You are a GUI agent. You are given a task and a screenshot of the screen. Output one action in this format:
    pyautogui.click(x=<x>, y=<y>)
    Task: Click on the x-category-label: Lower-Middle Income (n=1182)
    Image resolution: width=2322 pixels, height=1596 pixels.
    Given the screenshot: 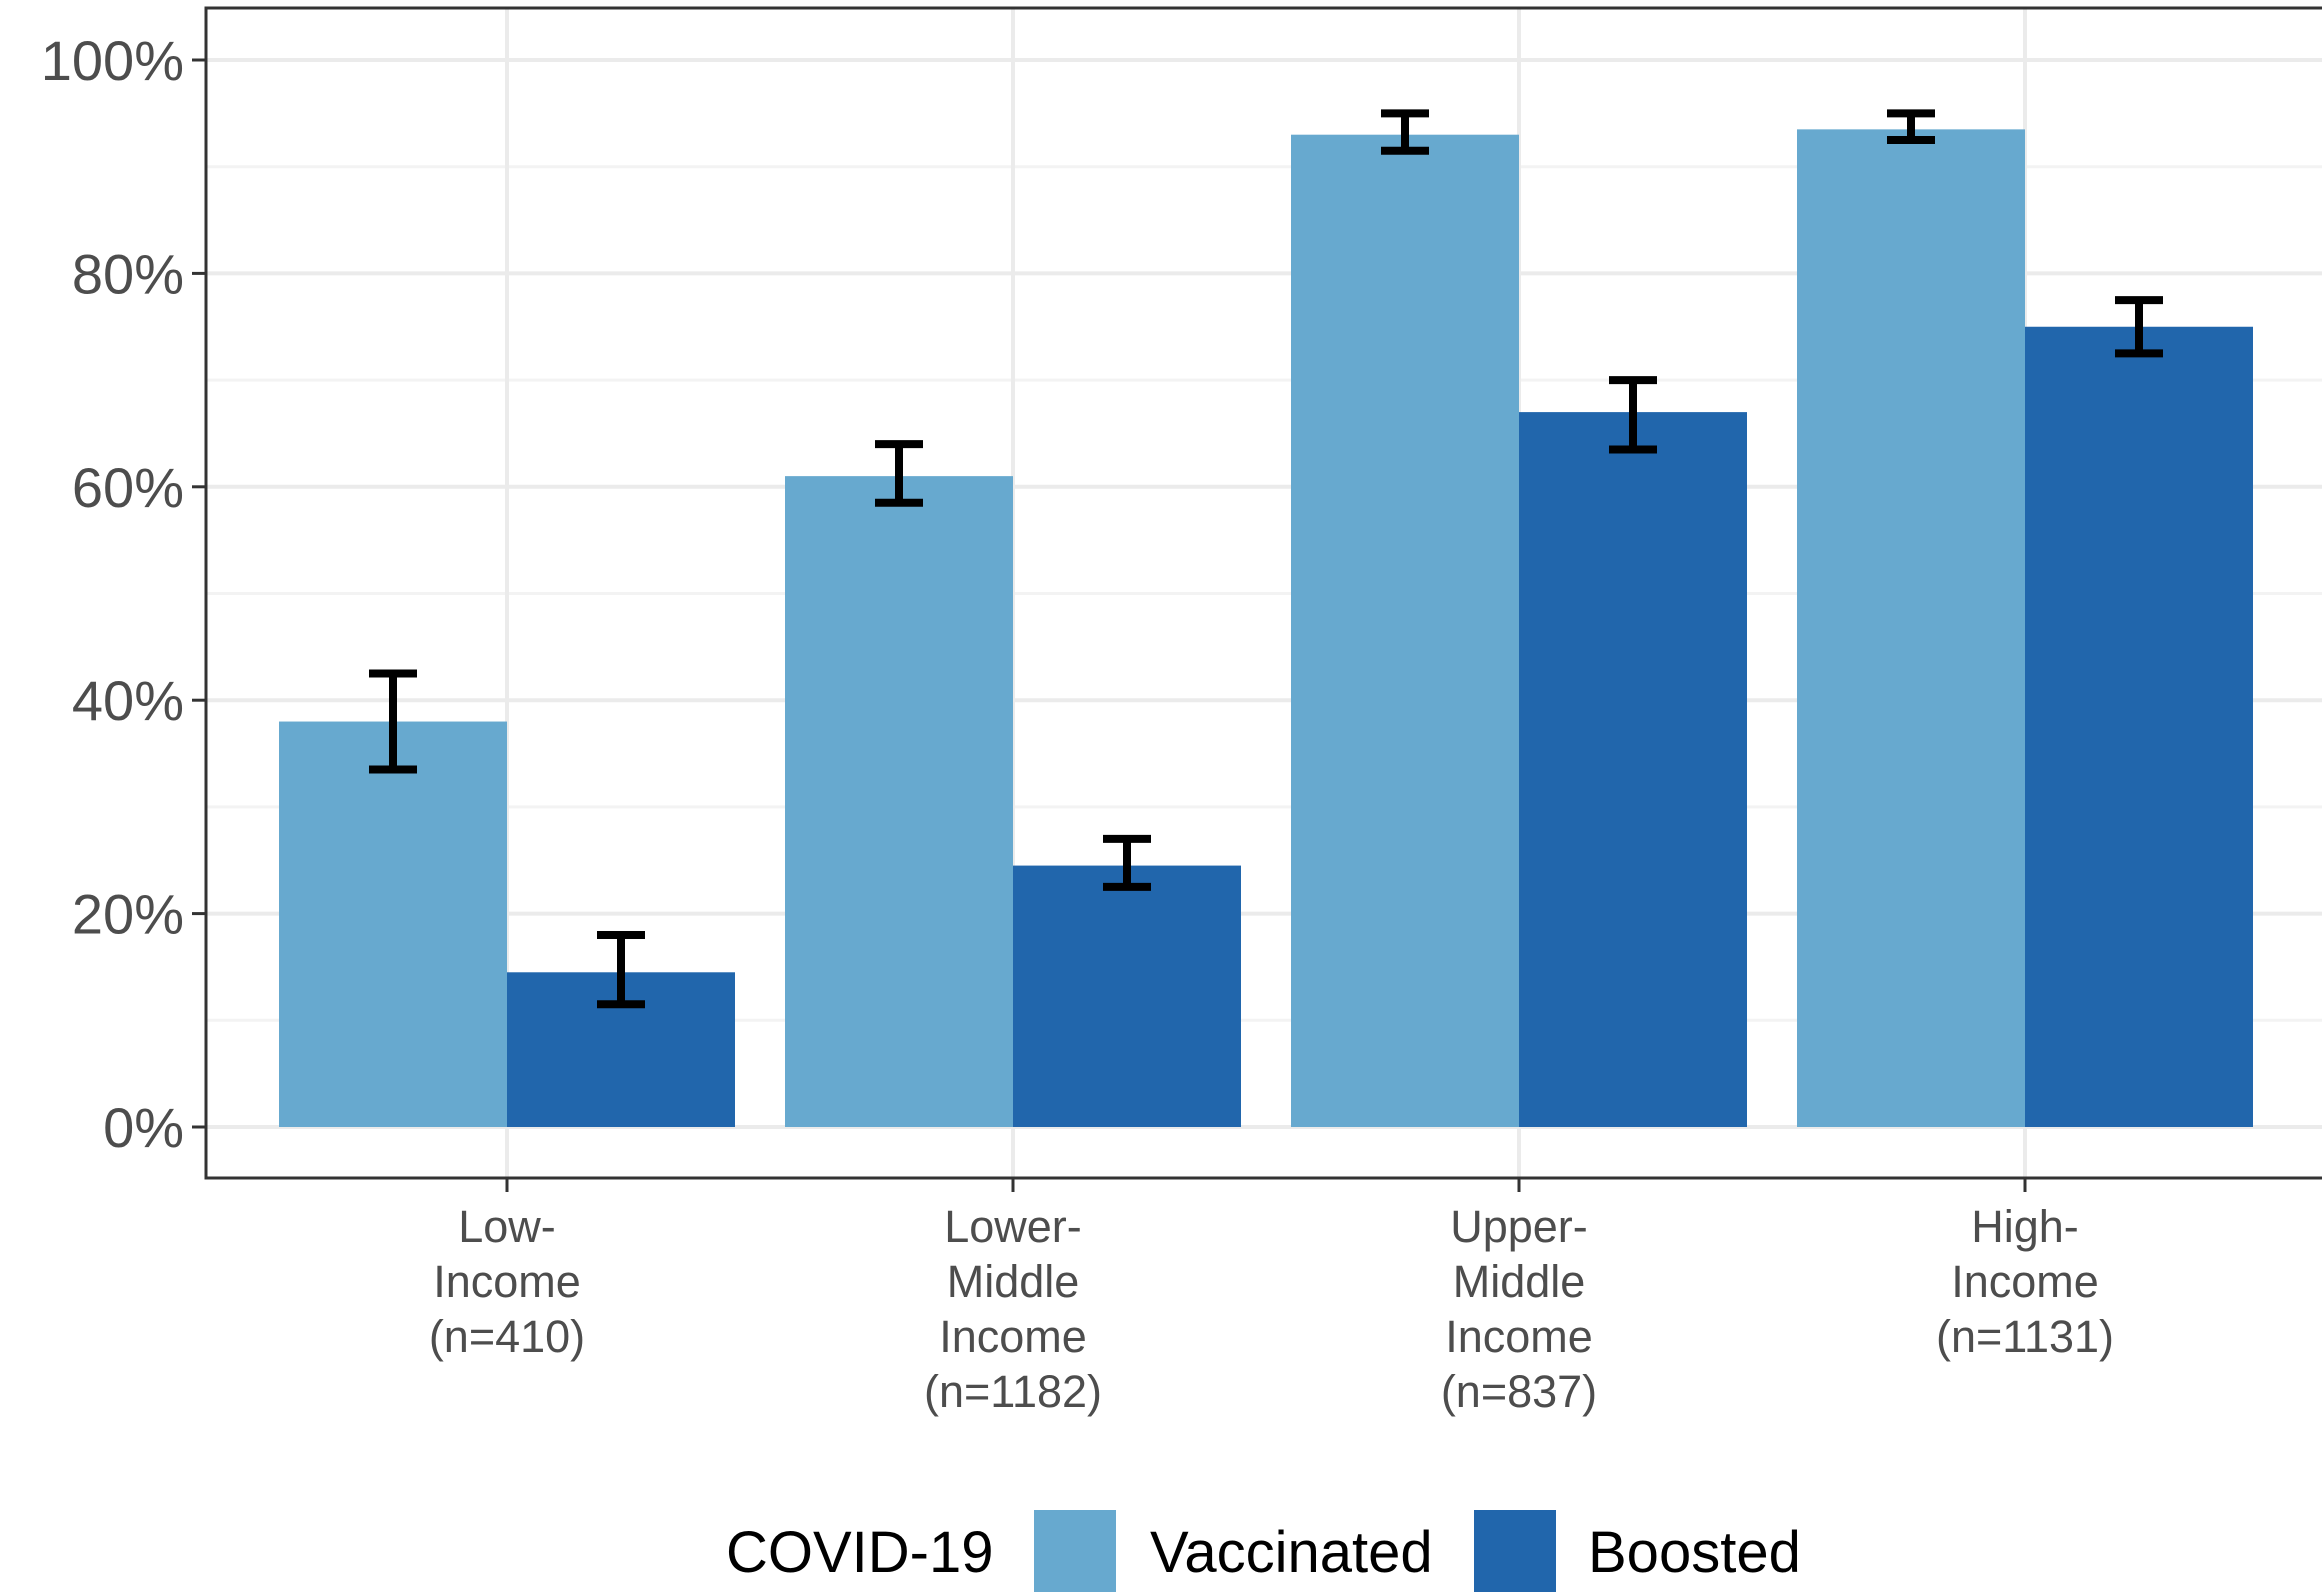 What is the action you would take?
    pyautogui.click(x=1013, y=1309)
    